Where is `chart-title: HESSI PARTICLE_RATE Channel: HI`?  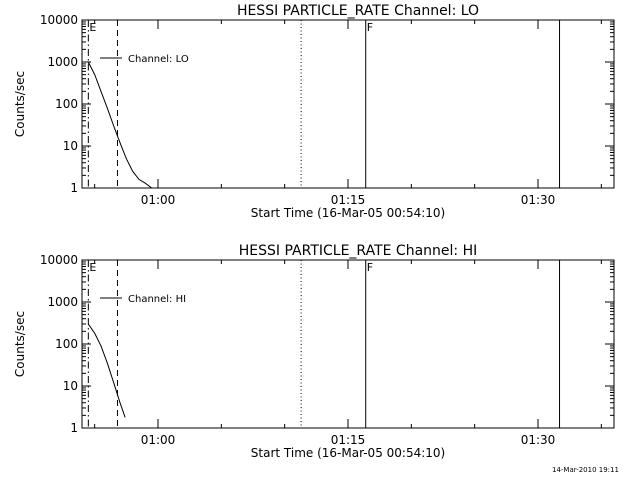
chart-title: HESSI PARTICLE_RATE Channel: HI is located at coordinates (358, 251).